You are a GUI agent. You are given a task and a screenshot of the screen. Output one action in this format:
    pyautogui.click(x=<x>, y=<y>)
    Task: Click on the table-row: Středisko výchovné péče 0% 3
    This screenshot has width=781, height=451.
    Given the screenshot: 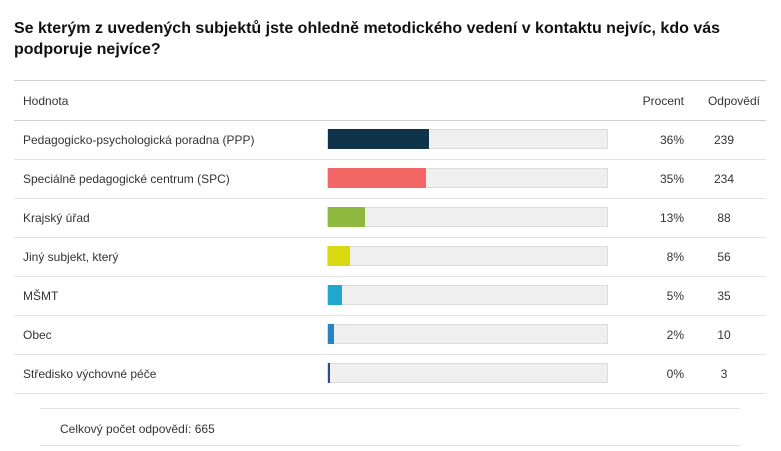 What is the action you would take?
    pyautogui.click(x=390, y=374)
    